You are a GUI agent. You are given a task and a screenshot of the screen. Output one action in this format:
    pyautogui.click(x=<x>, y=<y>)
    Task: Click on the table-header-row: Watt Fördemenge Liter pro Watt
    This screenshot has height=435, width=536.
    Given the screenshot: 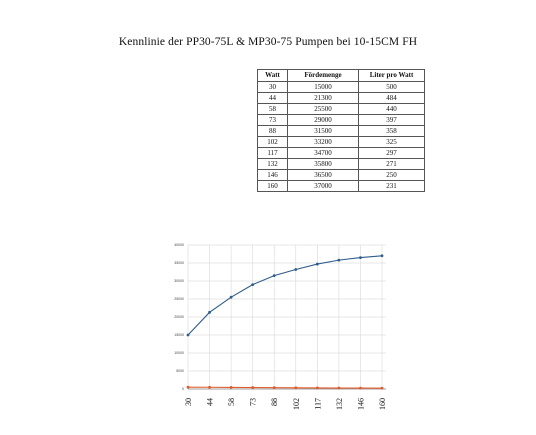 What is the action you would take?
    pyautogui.click(x=341, y=75)
    